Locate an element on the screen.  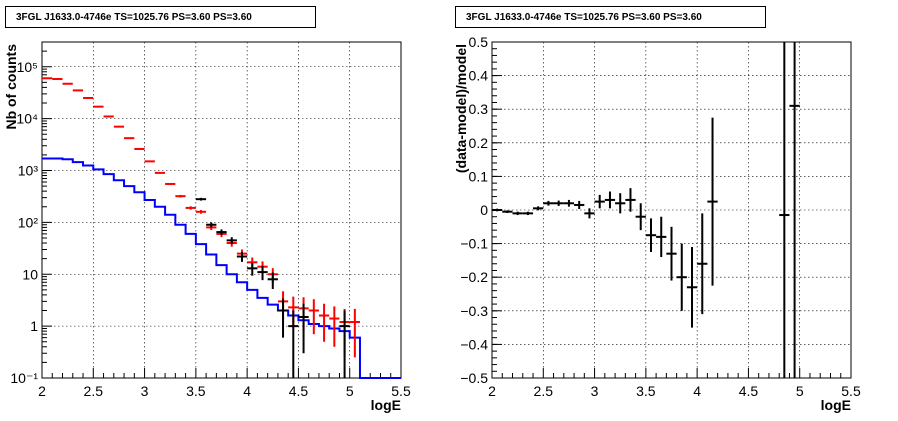
y-tick-label: 0.4 is located at coordinates (479, 76).